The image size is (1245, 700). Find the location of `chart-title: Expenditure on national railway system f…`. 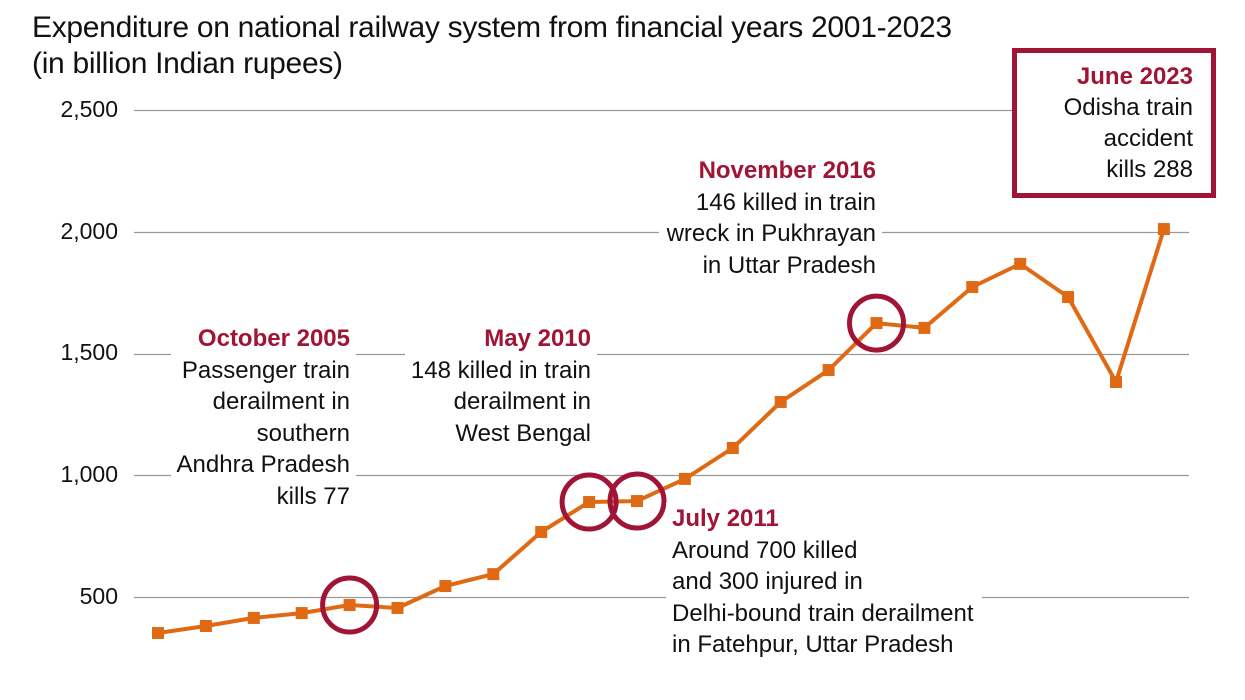

chart-title: Expenditure on national railway system f… is located at coordinates (492, 46).